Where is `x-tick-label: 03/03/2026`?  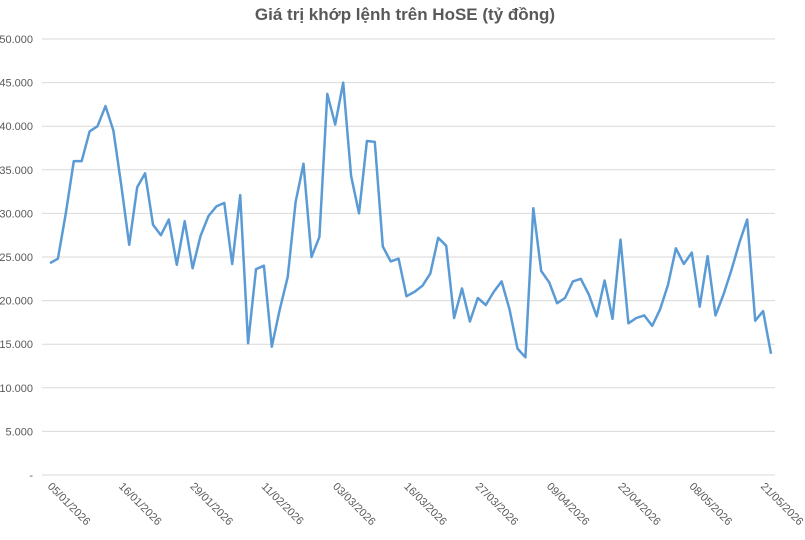
x-tick-label: 03/03/2026 is located at coordinates (353, 504).